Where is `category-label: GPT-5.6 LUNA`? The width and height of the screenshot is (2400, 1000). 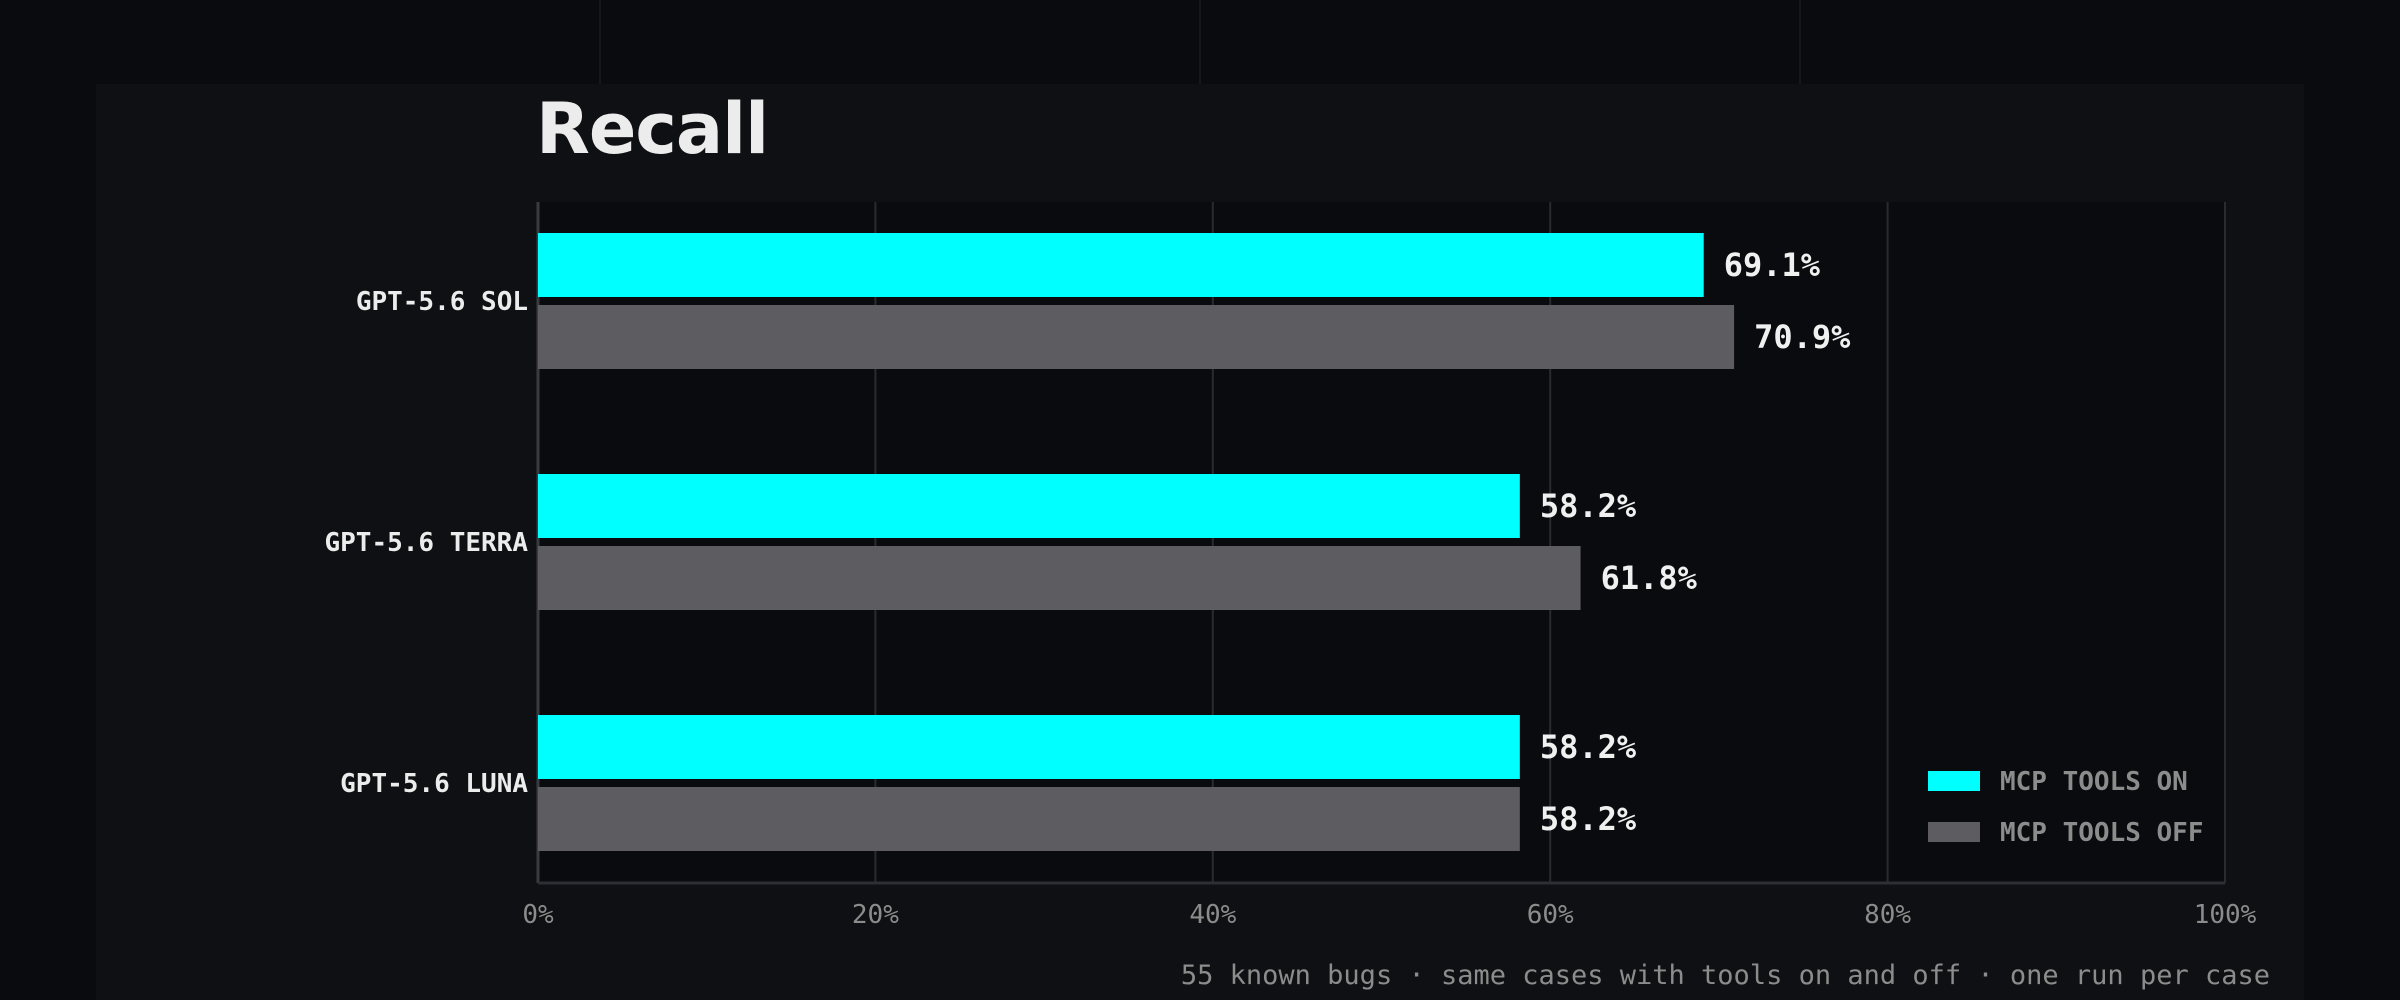
category-label: GPT-5.6 LUNA is located at coordinates (434, 784).